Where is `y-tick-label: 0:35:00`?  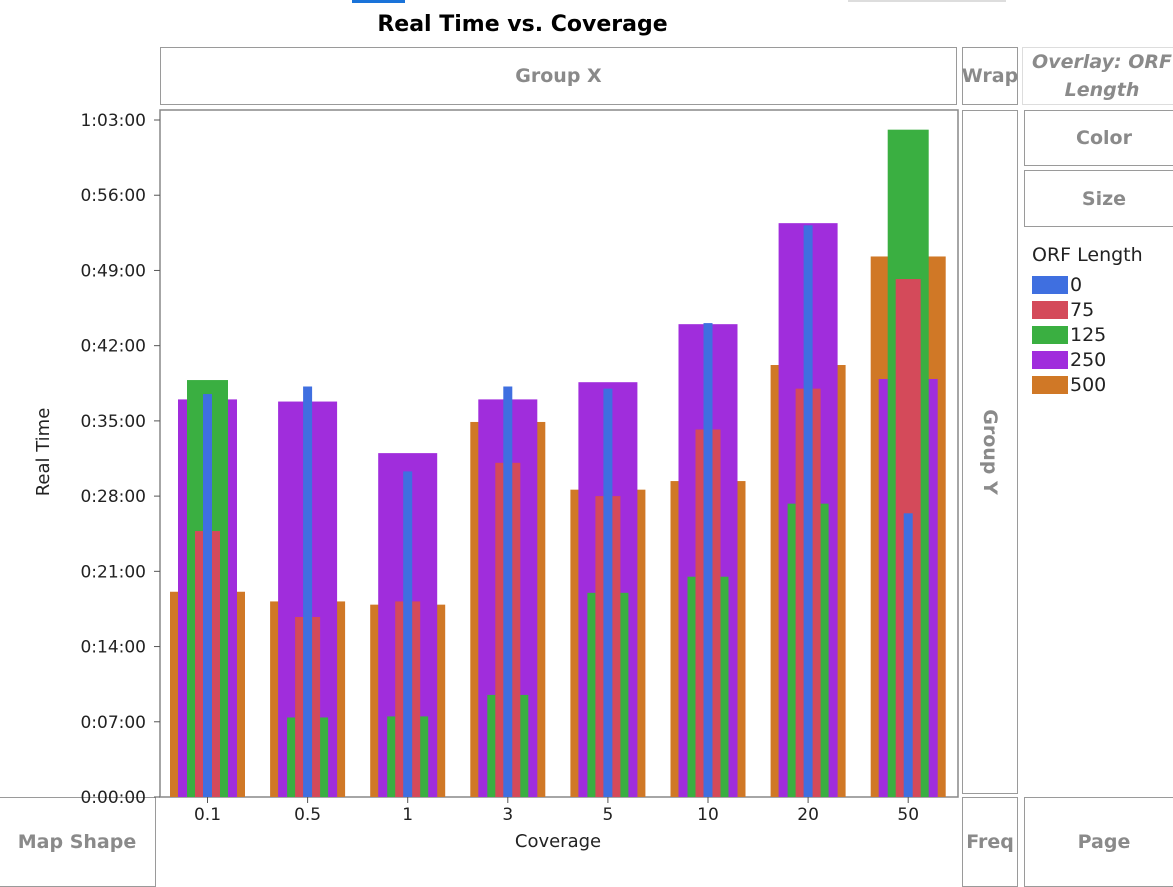
y-tick-label: 0:35:00 is located at coordinates (113, 422).